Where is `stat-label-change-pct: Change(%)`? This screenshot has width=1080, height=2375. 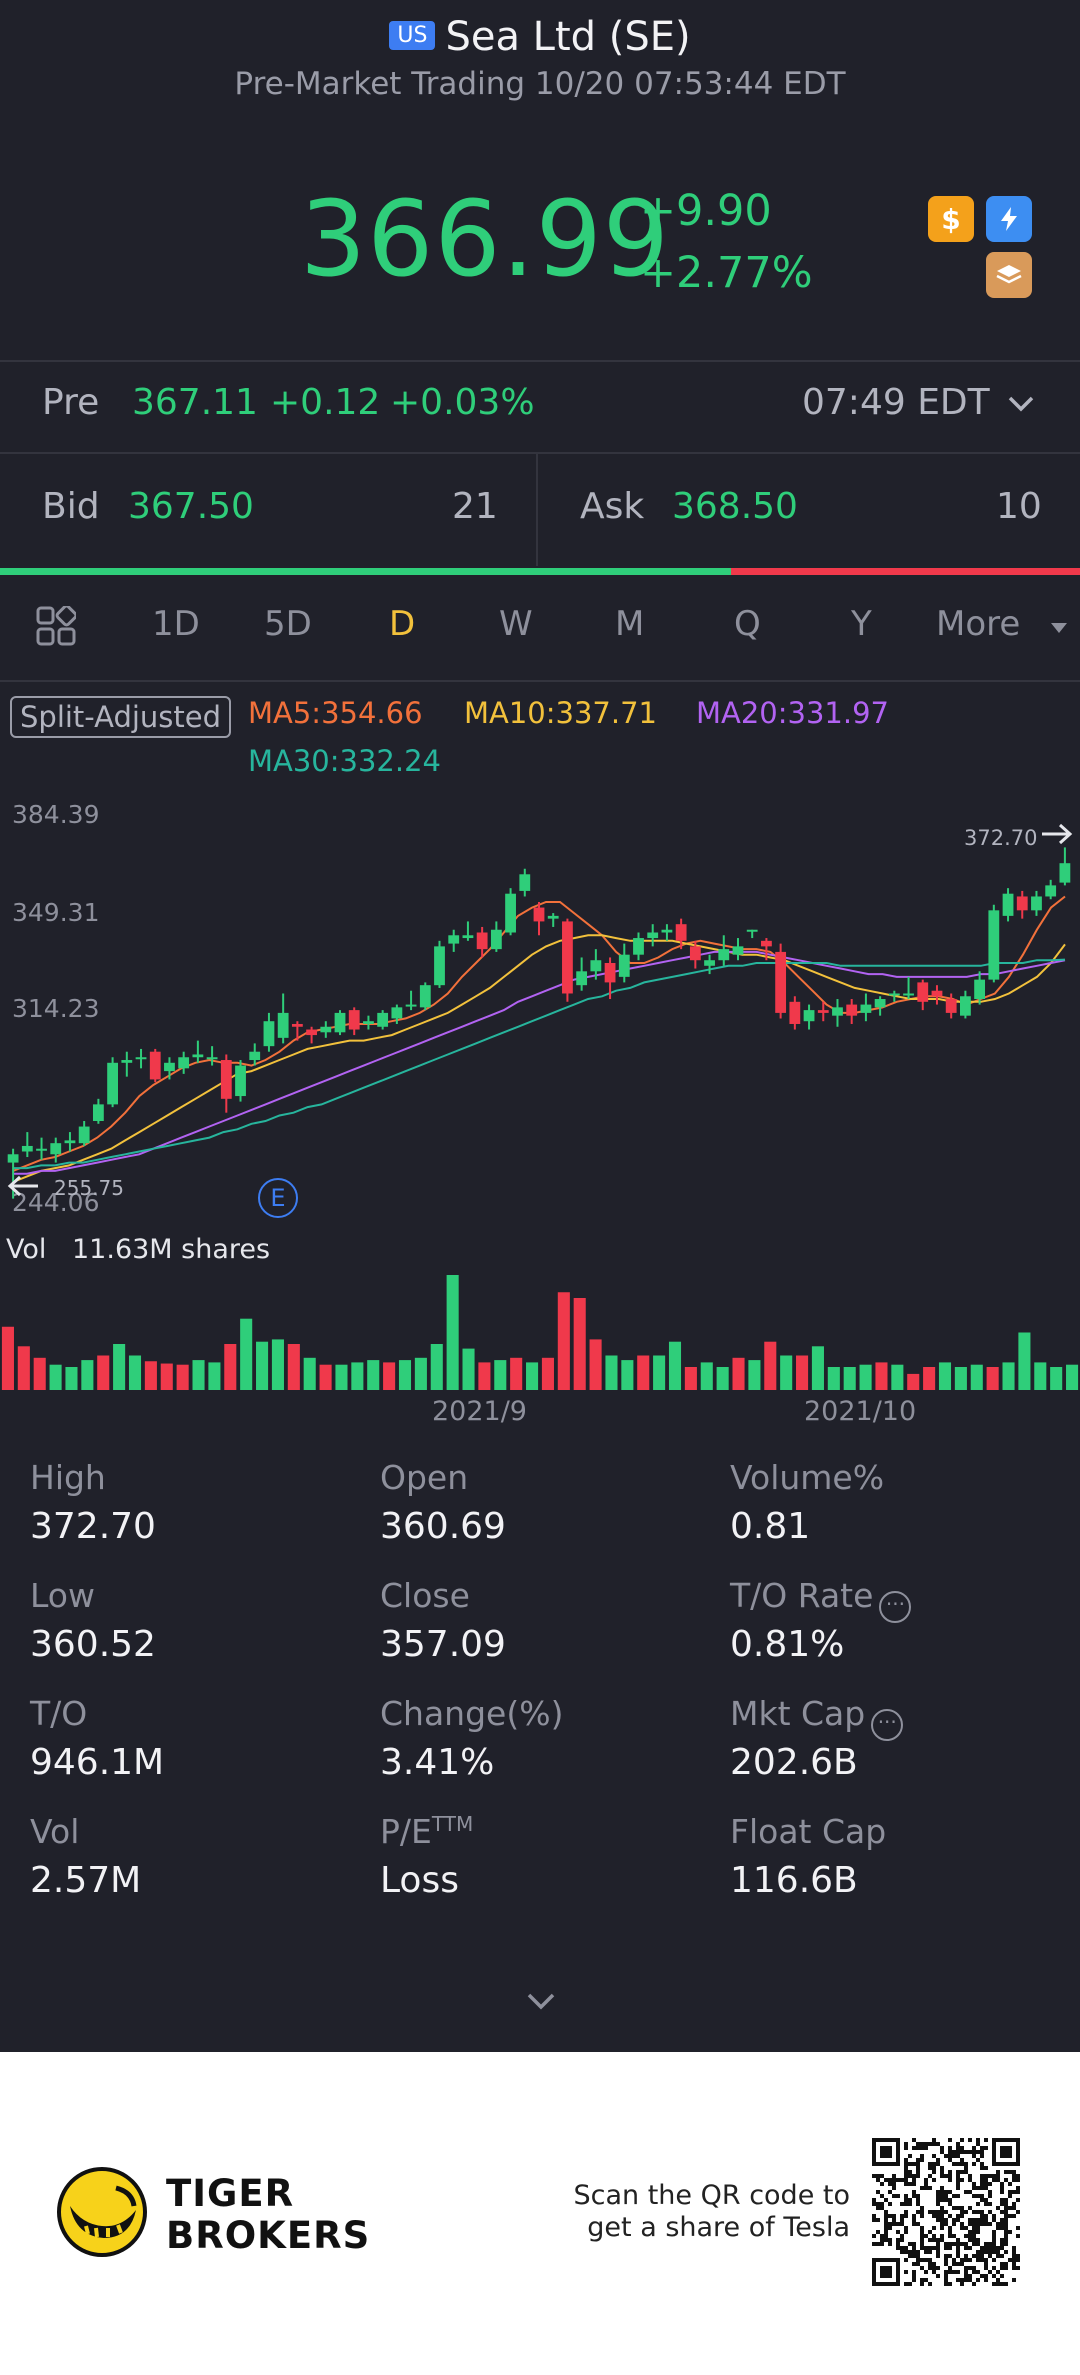 stat-label-change-pct: Change(%) is located at coordinates (472, 1713).